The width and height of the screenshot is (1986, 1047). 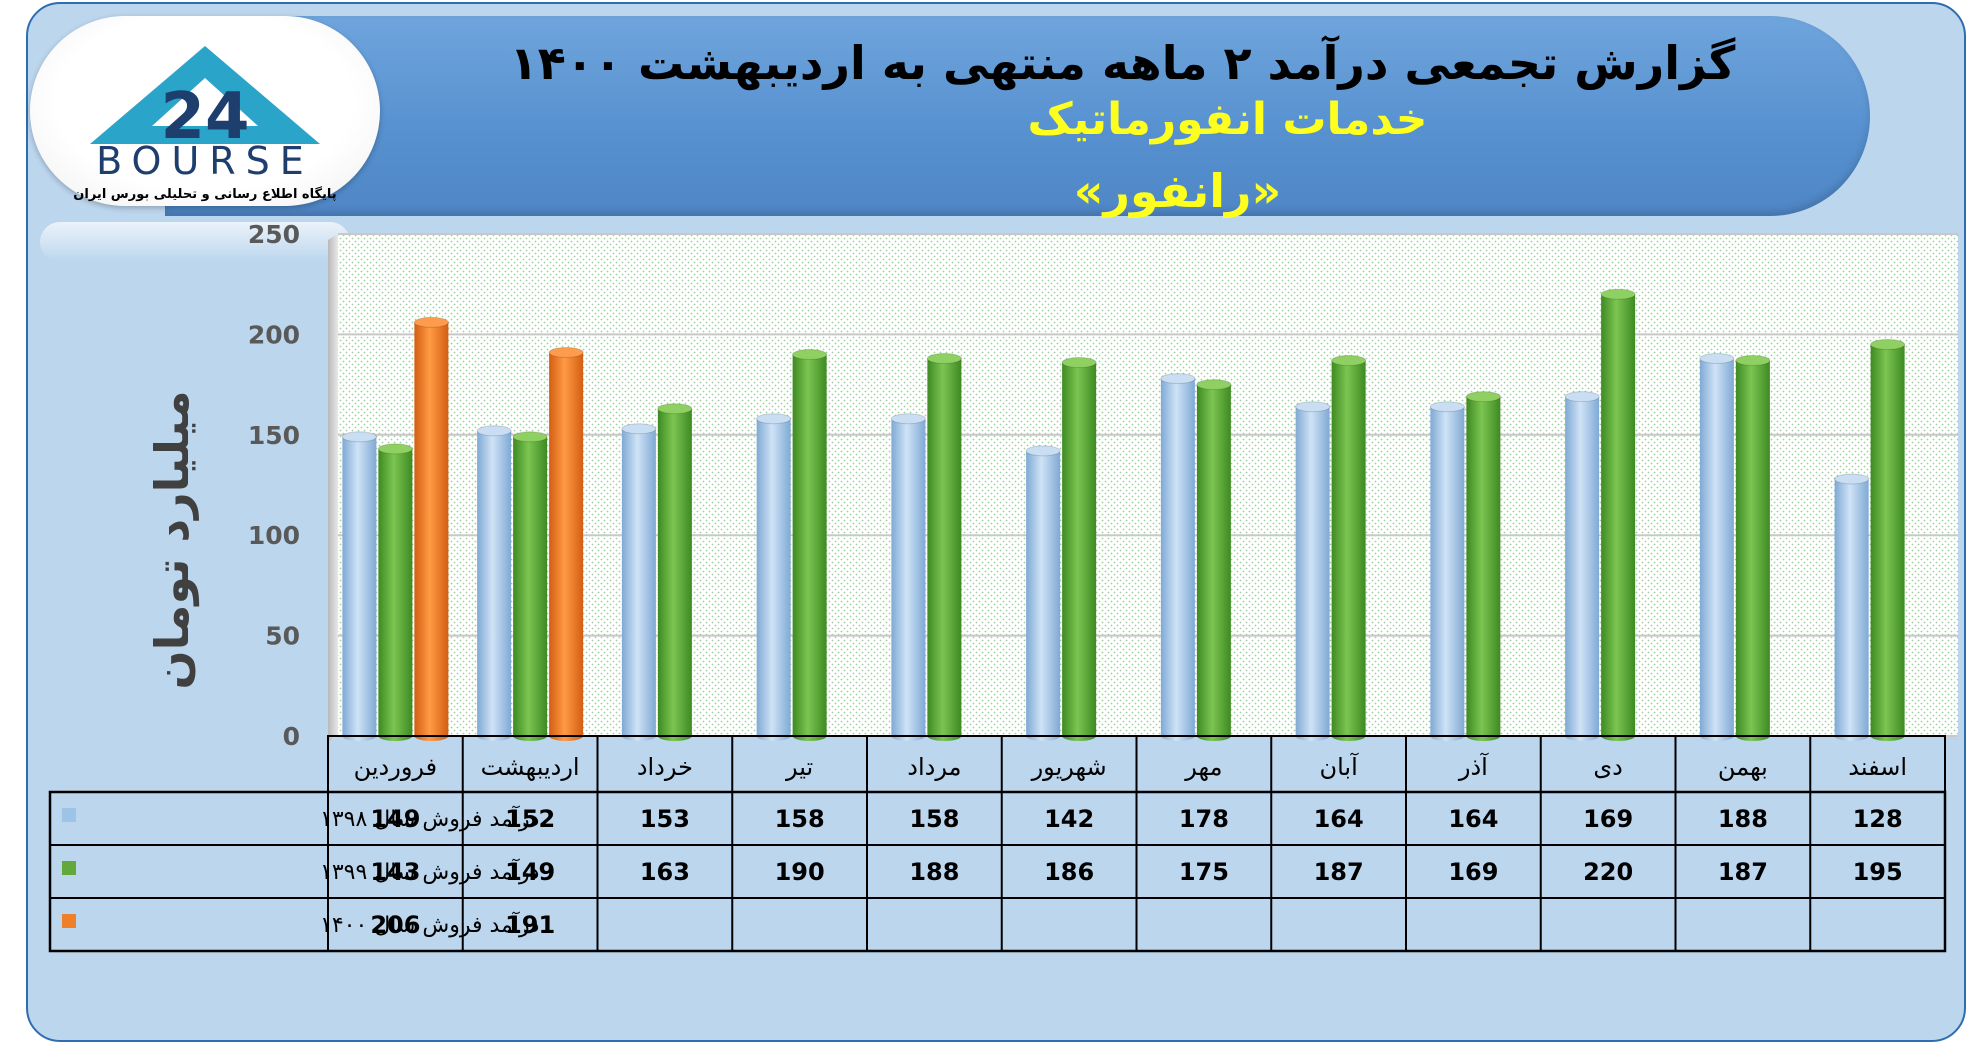 I want to click on plot-side-wall, so click(x=333, y=488).